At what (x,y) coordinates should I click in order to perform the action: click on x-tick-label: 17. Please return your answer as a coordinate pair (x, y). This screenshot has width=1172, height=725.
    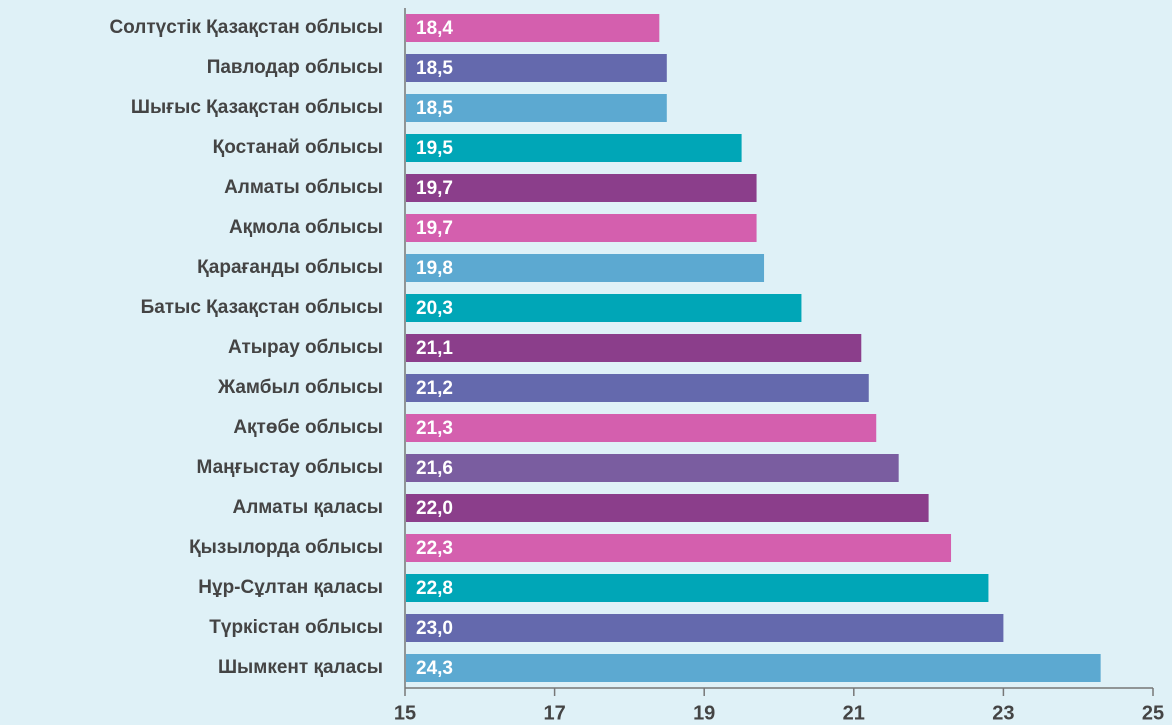
    Looking at the image, I should click on (554, 713).